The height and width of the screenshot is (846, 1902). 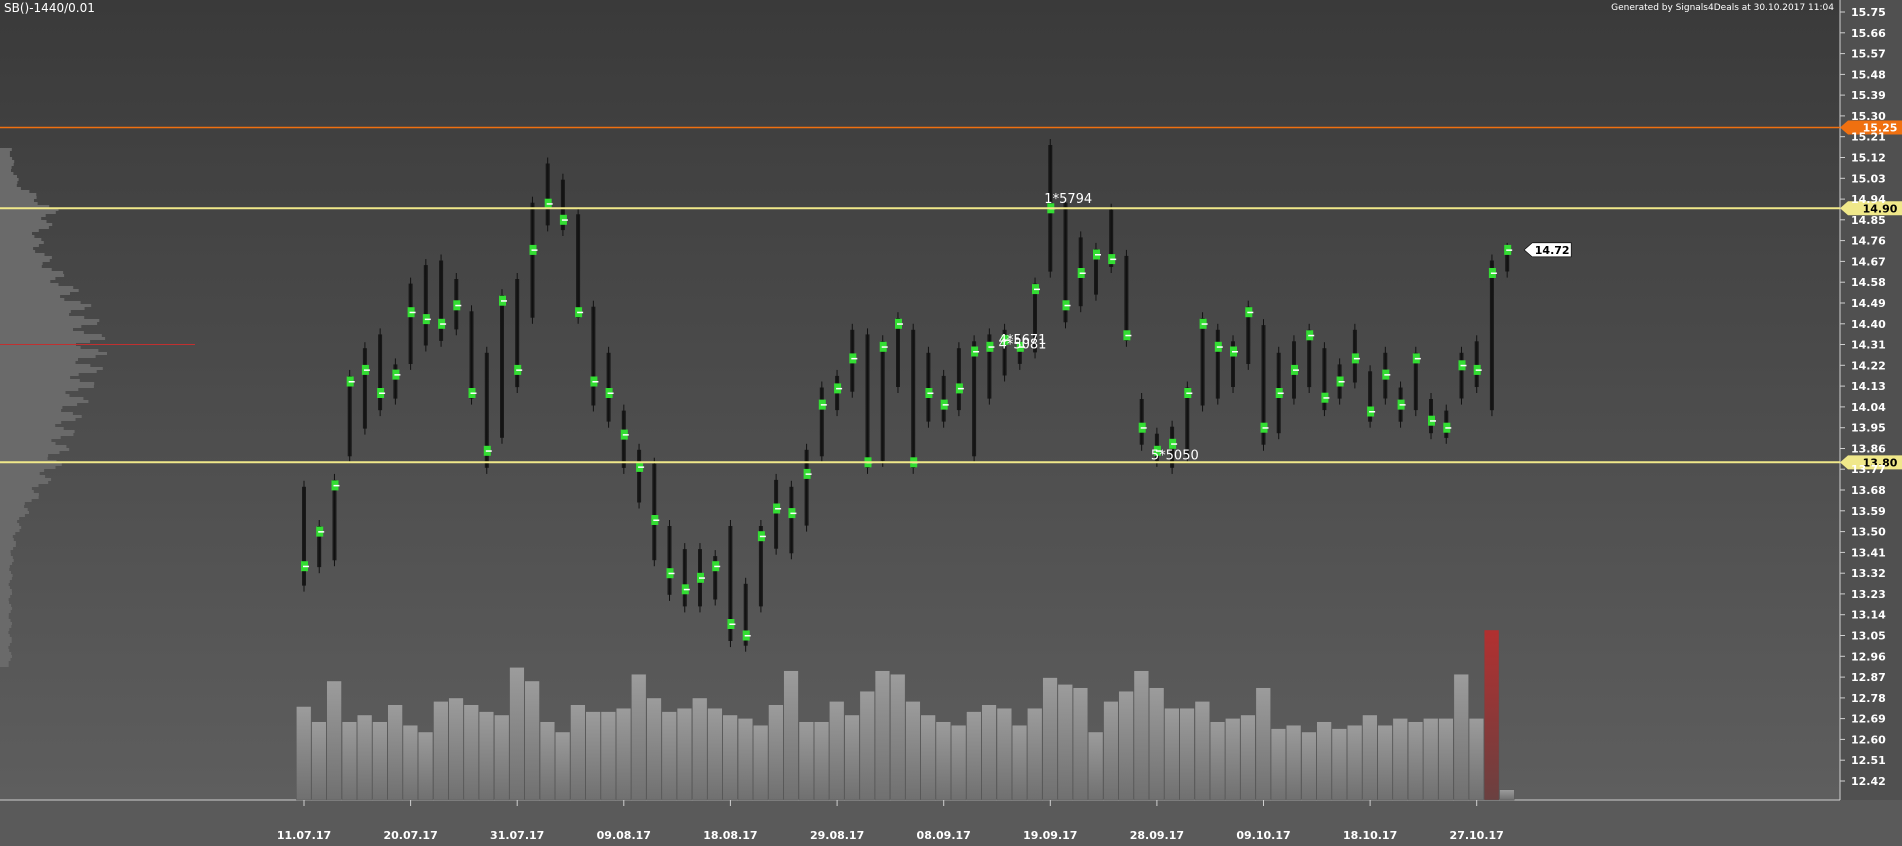 I want to click on y-tick-label: 15.75, so click(x=1868, y=12).